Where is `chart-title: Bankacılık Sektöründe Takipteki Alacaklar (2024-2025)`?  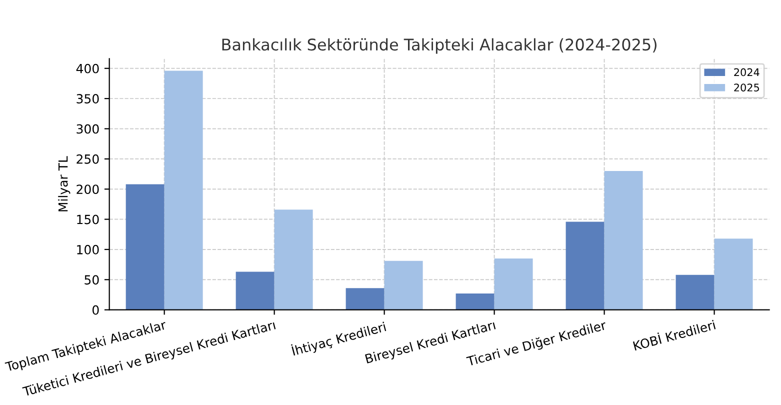 chart-title: Bankacılık Sektöründe Takipteki Alacaklar (2024-2025) is located at coordinates (439, 46).